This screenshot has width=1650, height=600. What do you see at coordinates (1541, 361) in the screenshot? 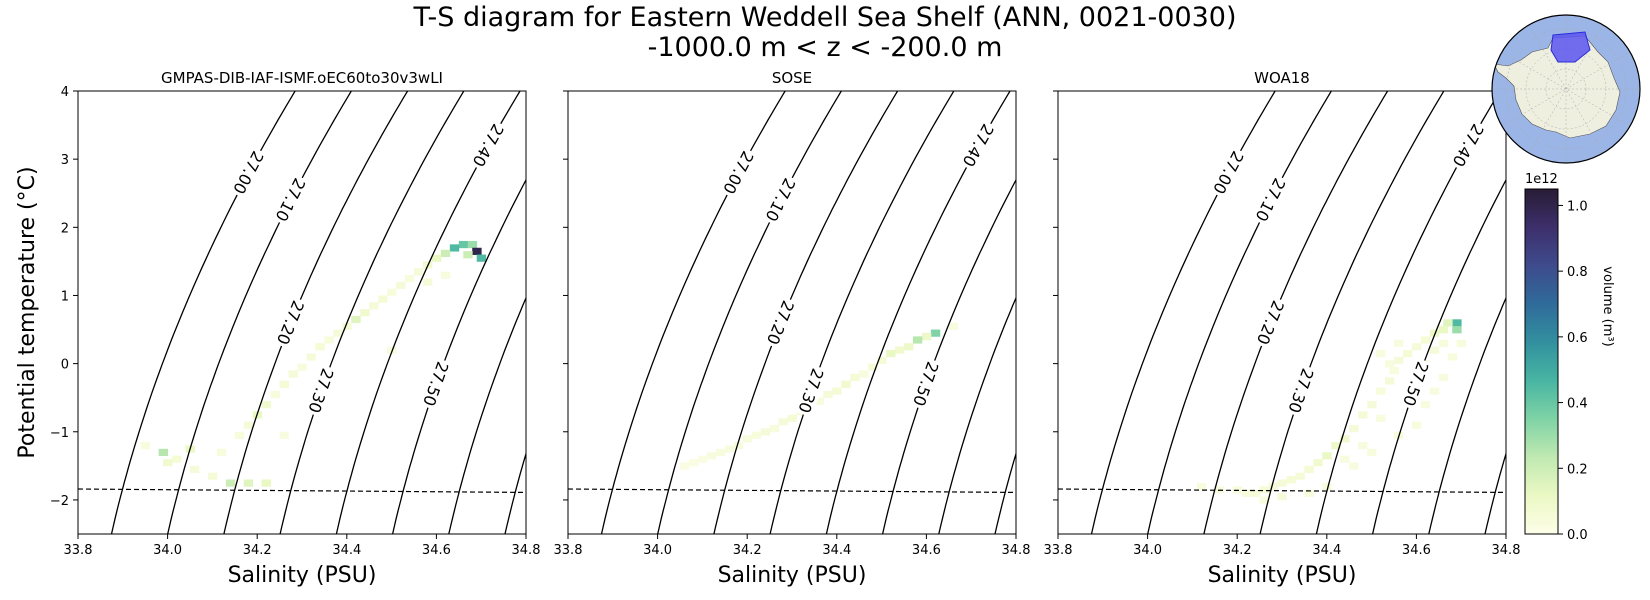
I see `colorbar-gradient` at bounding box center [1541, 361].